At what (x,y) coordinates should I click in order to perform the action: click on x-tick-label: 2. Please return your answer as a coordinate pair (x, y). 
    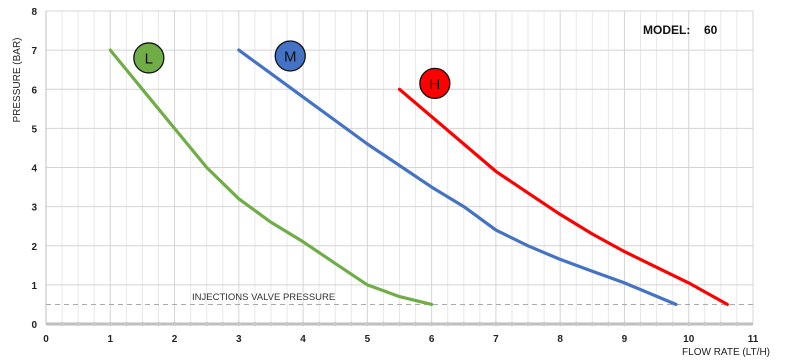
    Looking at the image, I should click on (175, 339).